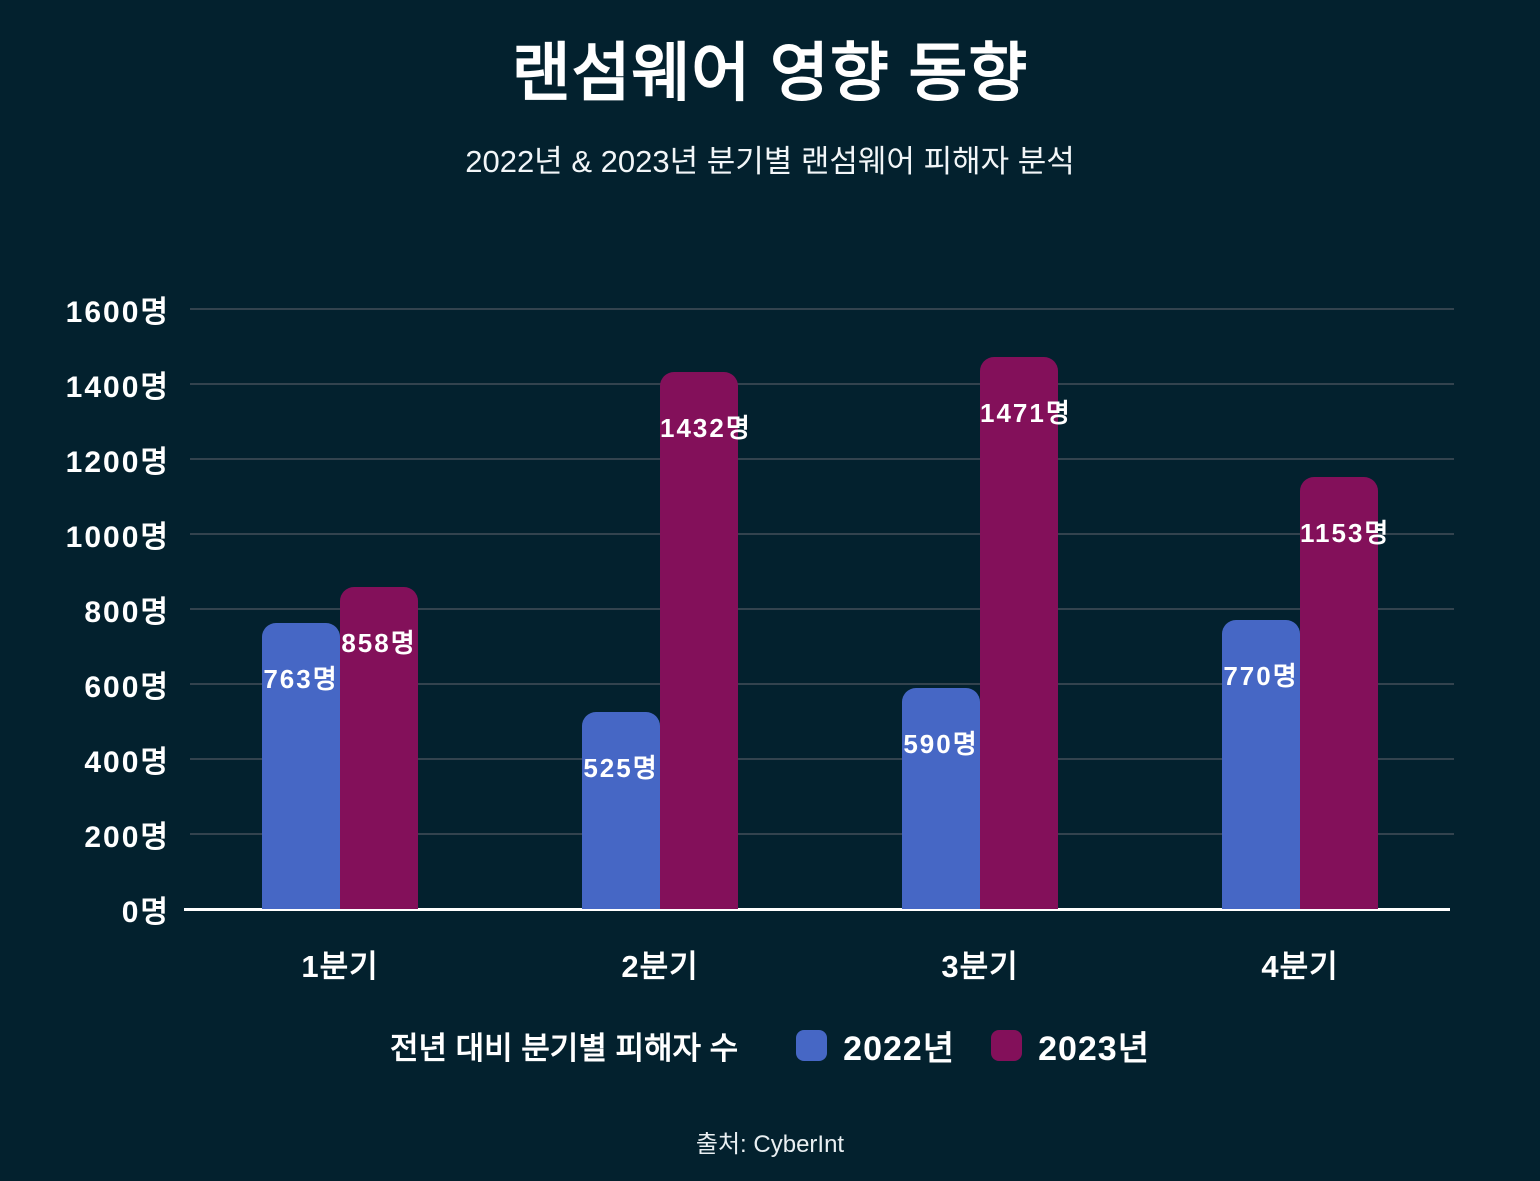 The height and width of the screenshot is (1181, 1540). I want to click on legend-item-2022: 2022년, so click(875, 1045).